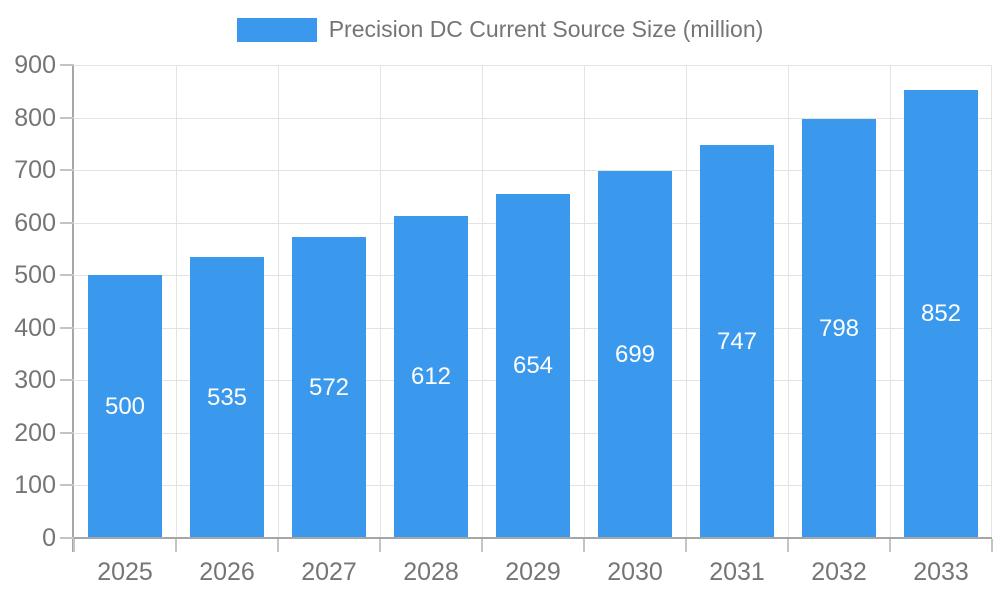 The width and height of the screenshot is (1000, 600). Describe the element at coordinates (276, 29) in the screenshot. I see `legend-swatch-icon` at that location.